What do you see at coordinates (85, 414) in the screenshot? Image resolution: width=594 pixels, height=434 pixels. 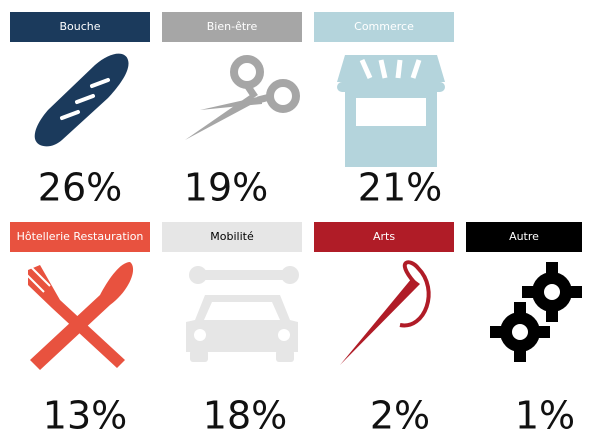 I see `percentage: 13%` at bounding box center [85, 414].